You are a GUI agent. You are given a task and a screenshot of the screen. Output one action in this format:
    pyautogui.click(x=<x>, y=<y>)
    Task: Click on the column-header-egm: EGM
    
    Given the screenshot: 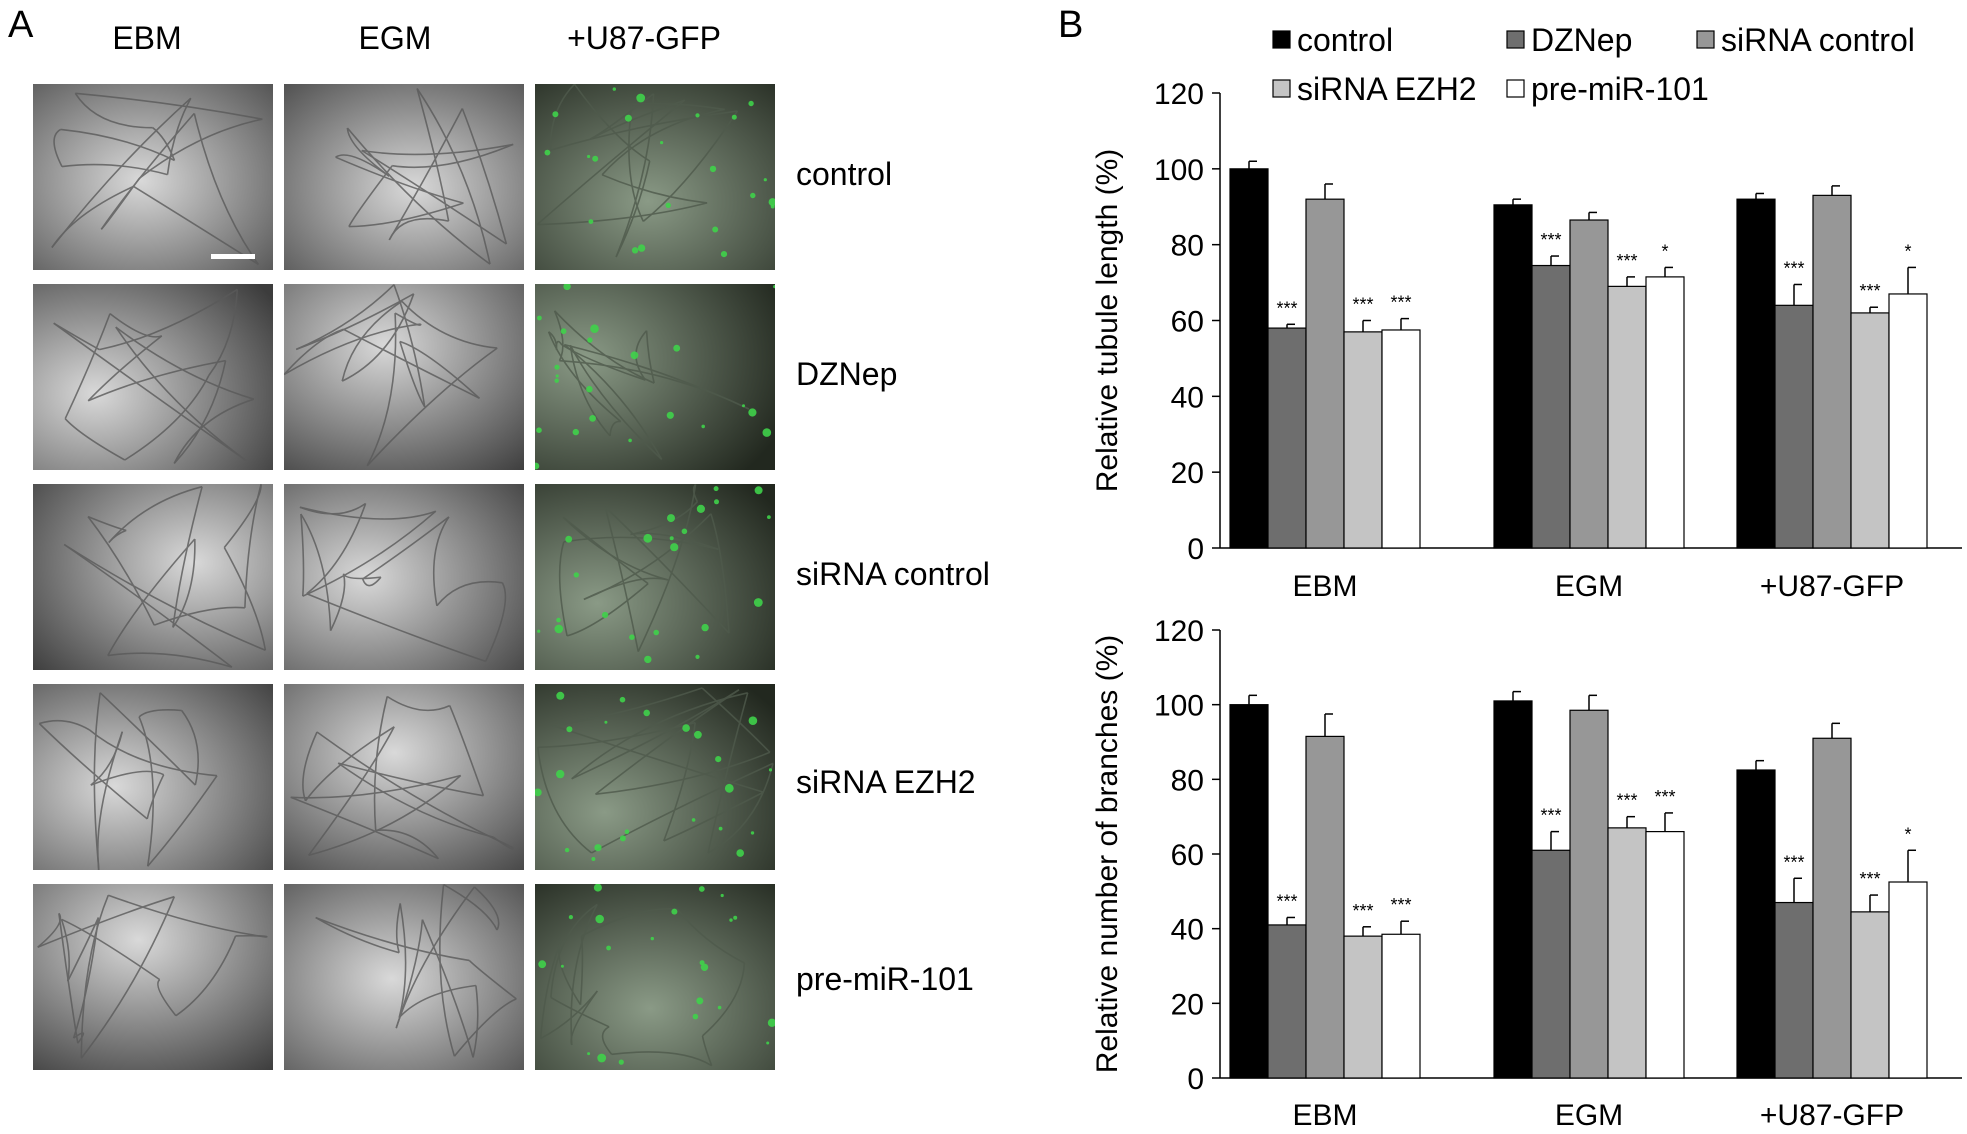 What is the action you would take?
    pyautogui.click(x=395, y=38)
    